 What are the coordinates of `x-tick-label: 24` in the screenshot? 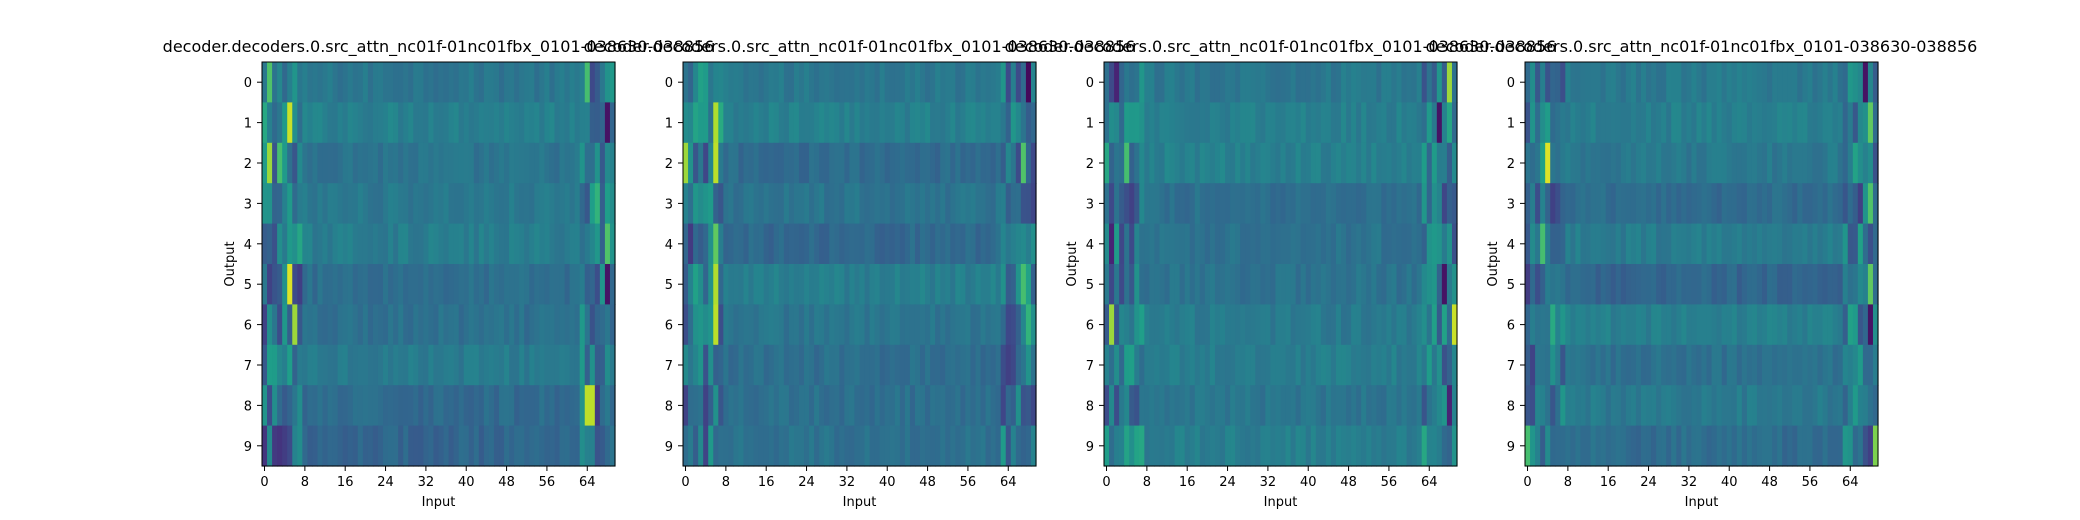 It's located at (806, 482).